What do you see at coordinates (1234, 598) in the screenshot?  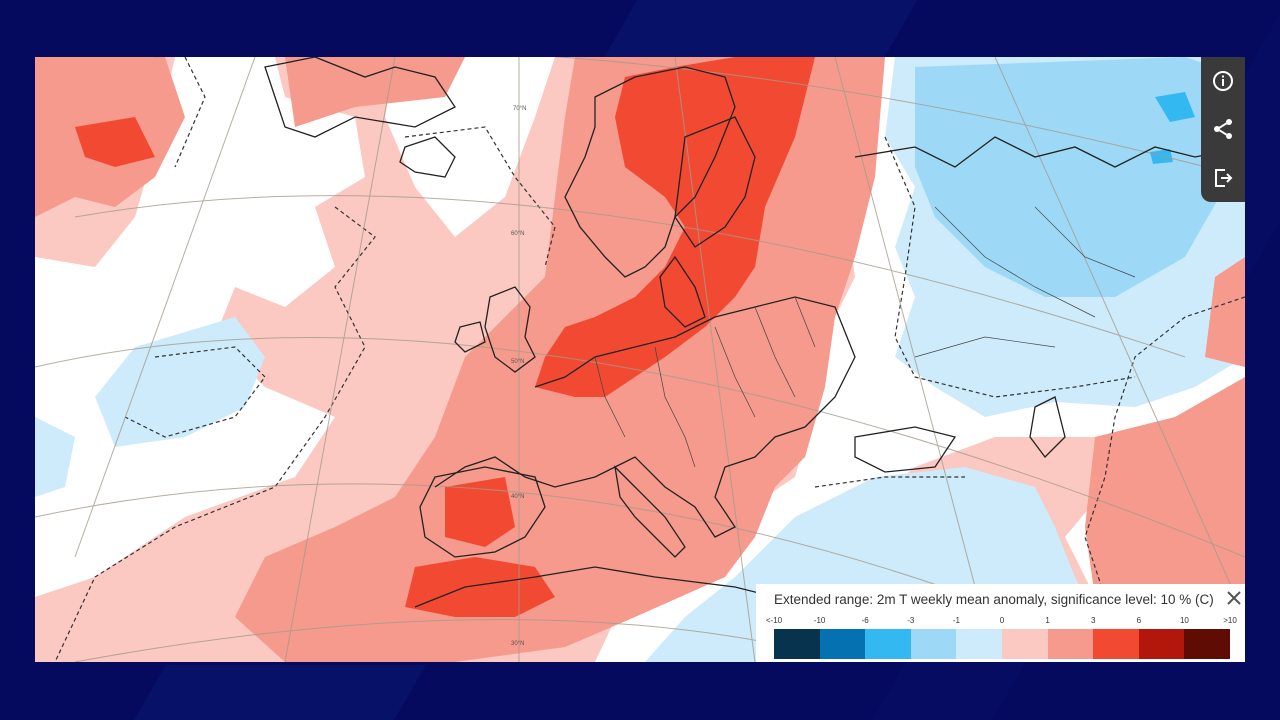 I see `close-icon` at bounding box center [1234, 598].